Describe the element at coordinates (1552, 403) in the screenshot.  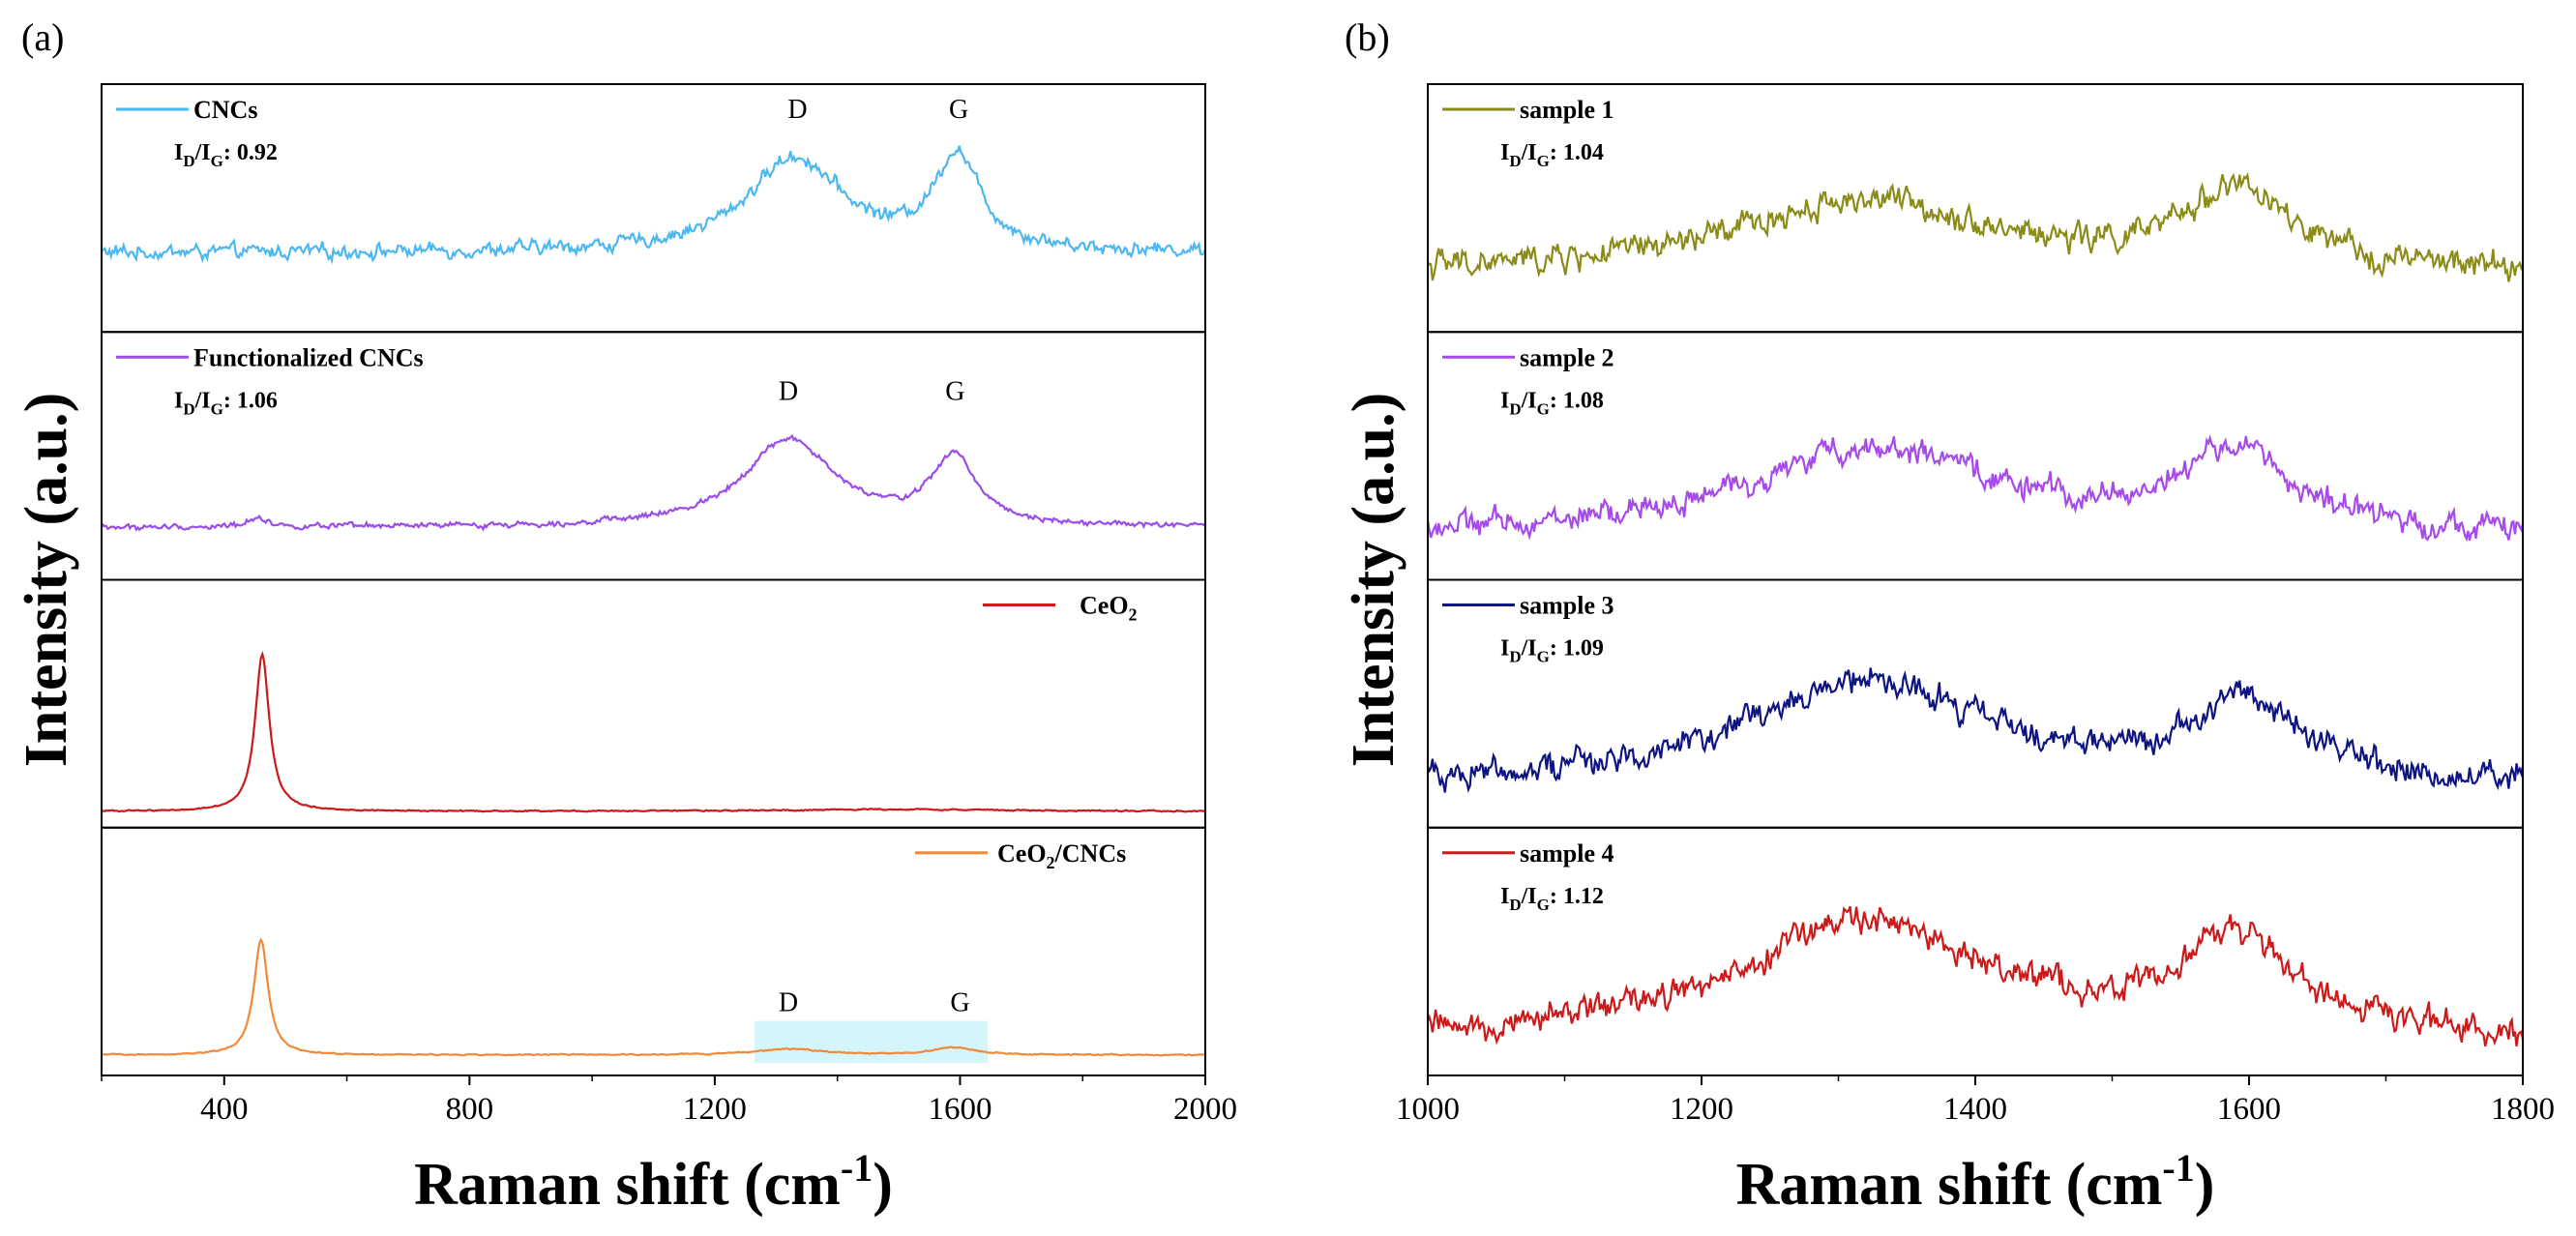
I see `id-ig-ratio: ID/IG: 1.08` at that location.